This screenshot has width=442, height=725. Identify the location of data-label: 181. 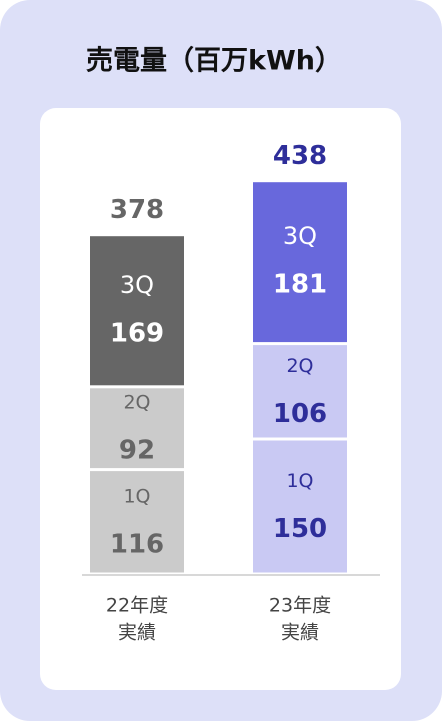
(300, 285).